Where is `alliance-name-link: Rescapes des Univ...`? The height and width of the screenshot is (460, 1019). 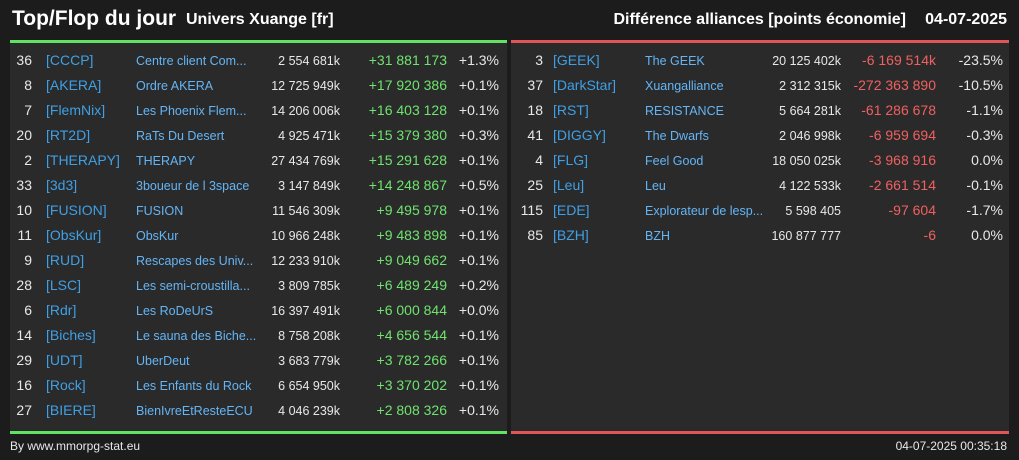 alliance-name-link: Rescapes des Univ... is located at coordinates (195, 261).